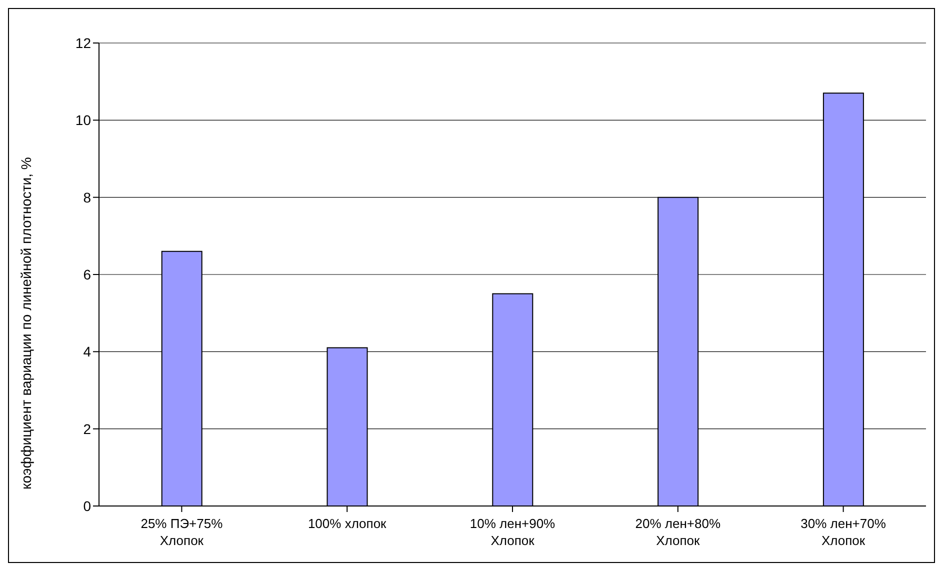 This screenshot has height=571, width=943. I want to click on y-tick-label: 0, so click(87, 506).